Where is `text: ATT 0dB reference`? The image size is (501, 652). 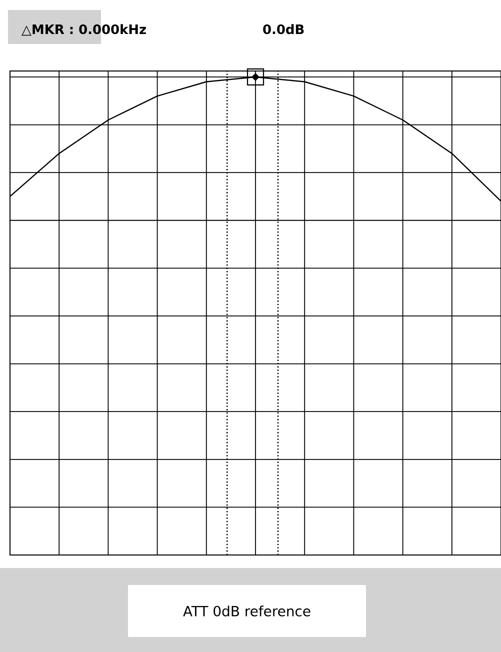 text: ATT 0dB reference is located at coordinates (246, 611).